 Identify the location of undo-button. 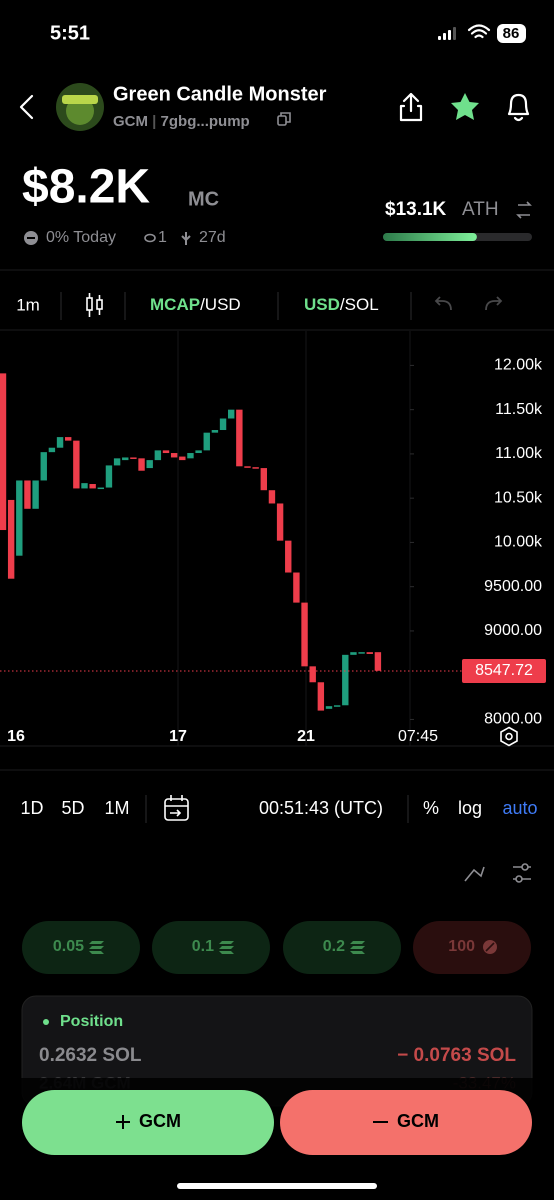
(443, 303).